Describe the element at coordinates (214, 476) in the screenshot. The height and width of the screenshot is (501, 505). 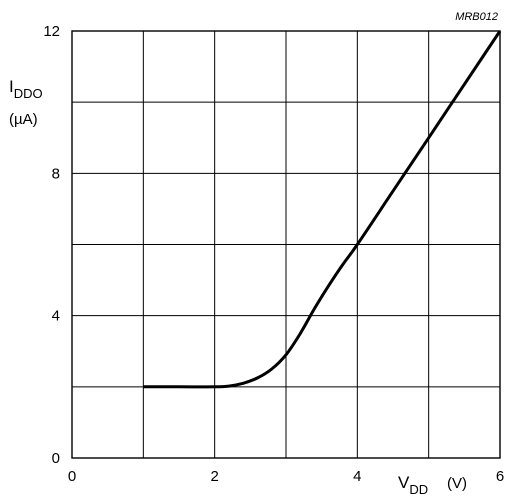
I see `x-tick-label: 2` at that location.